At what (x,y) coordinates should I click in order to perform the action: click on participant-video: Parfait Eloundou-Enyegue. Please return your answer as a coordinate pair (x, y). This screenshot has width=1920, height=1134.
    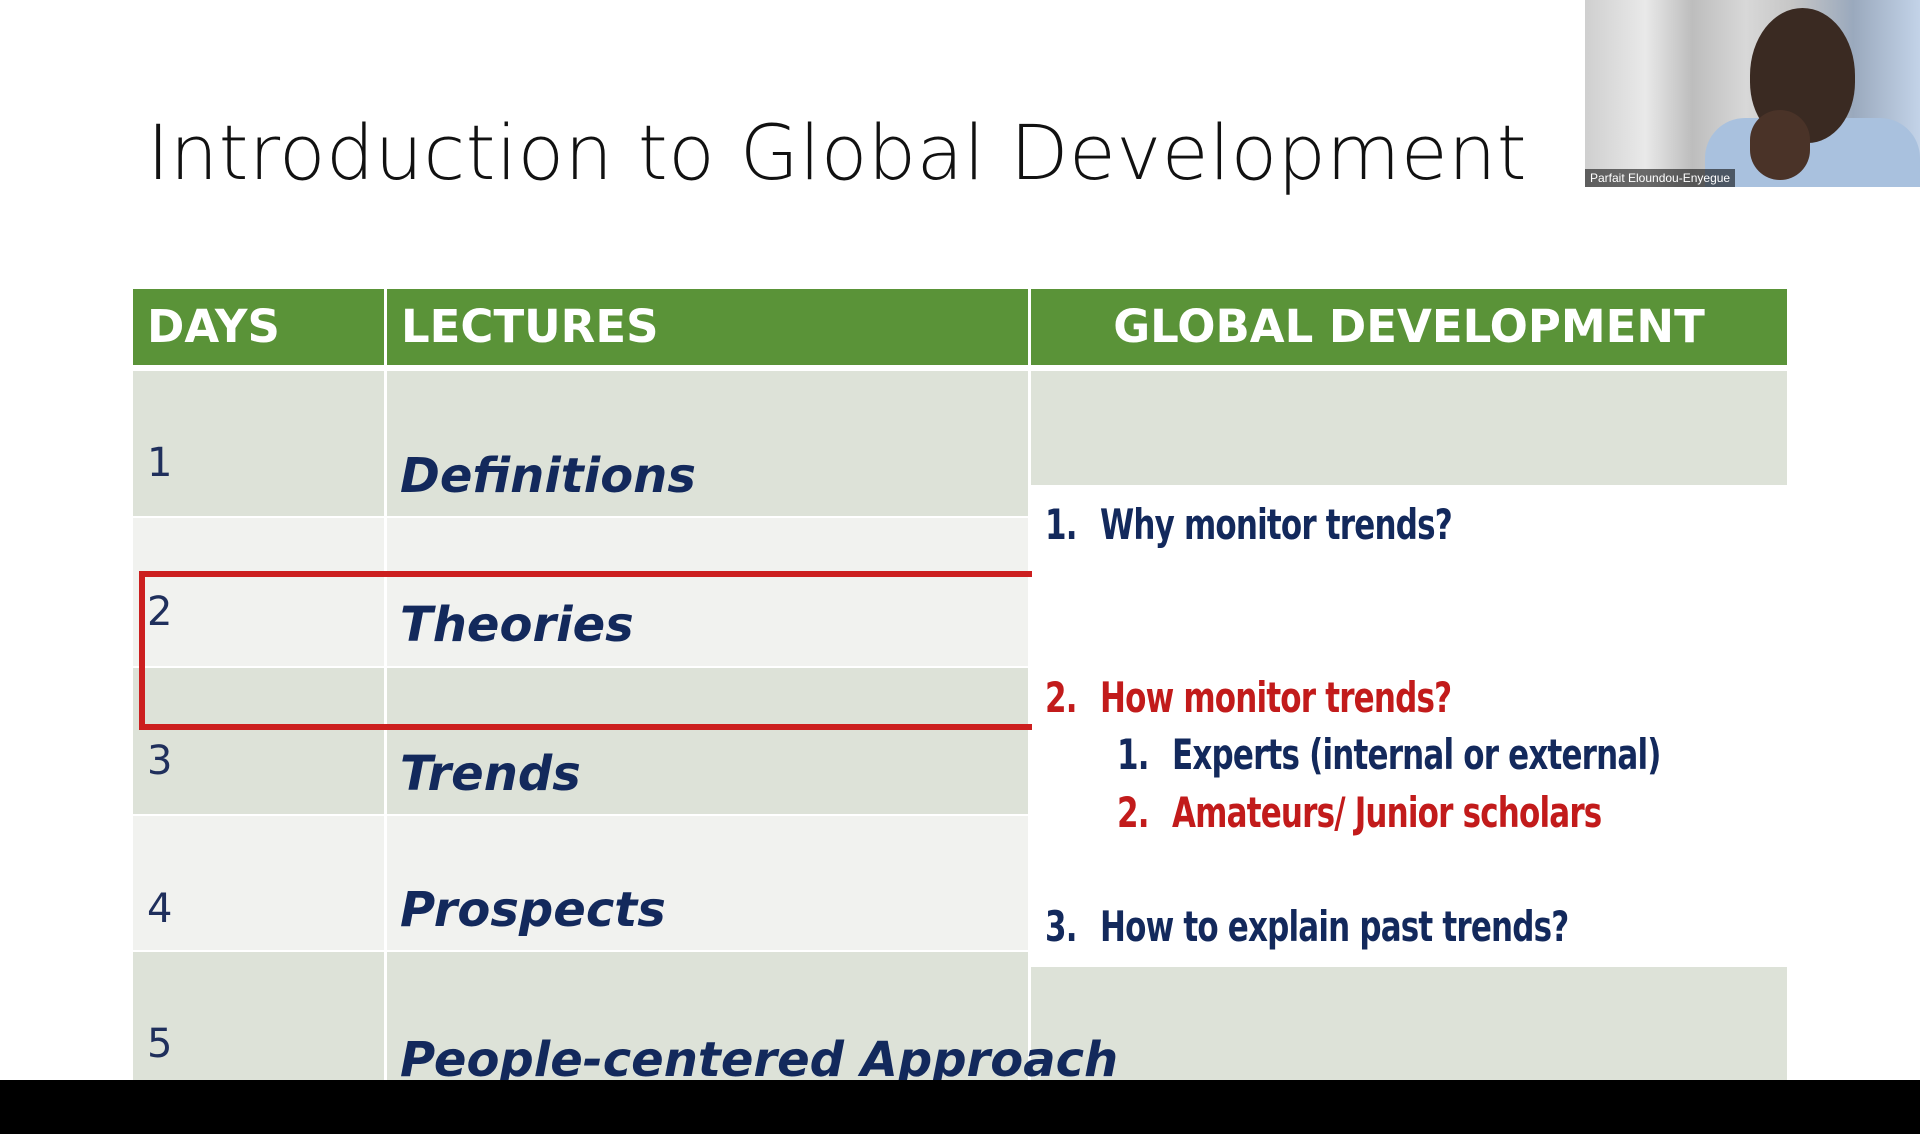
    Looking at the image, I should click on (1752, 93).